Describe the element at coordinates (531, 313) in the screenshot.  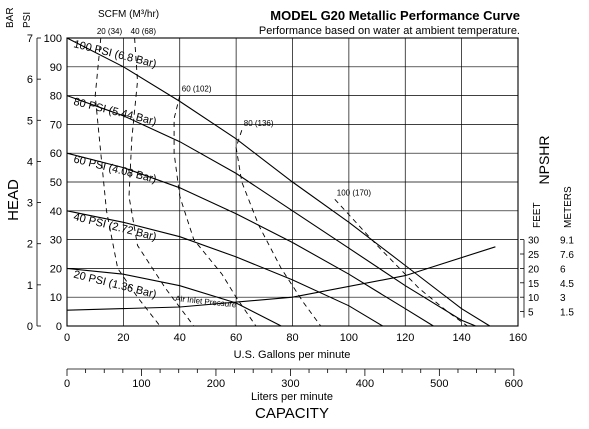
I see `npshr-feet-tick: 5` at that location.